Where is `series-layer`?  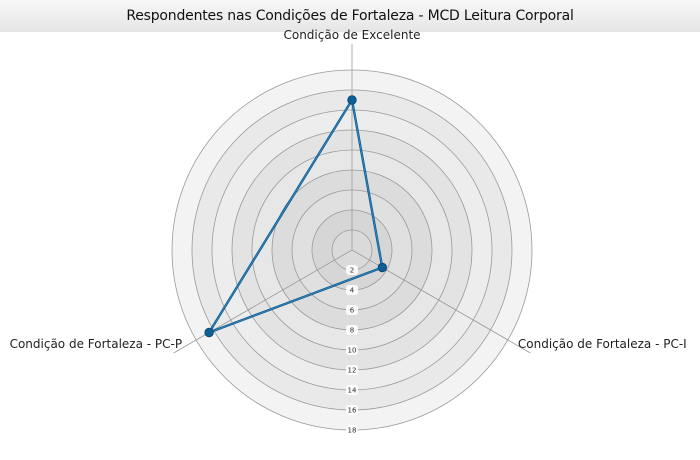 series-layer is located at coordinates (296, 216).